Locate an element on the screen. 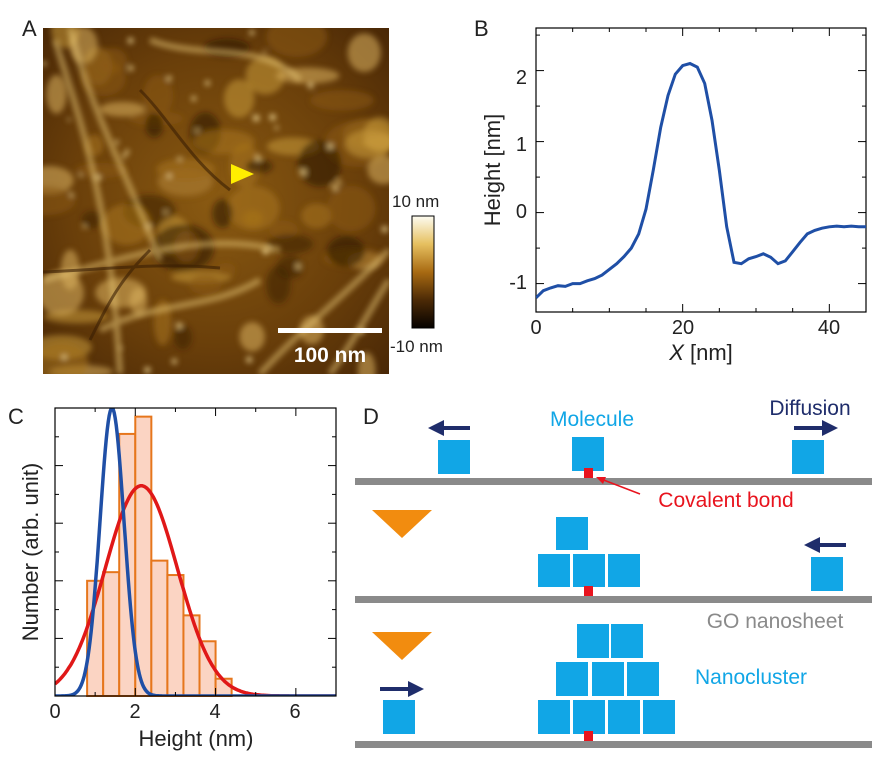 This screenshot has height=758, width=872. plot-c-xlabel: Height (nm) is located at coordinates (196, 738).